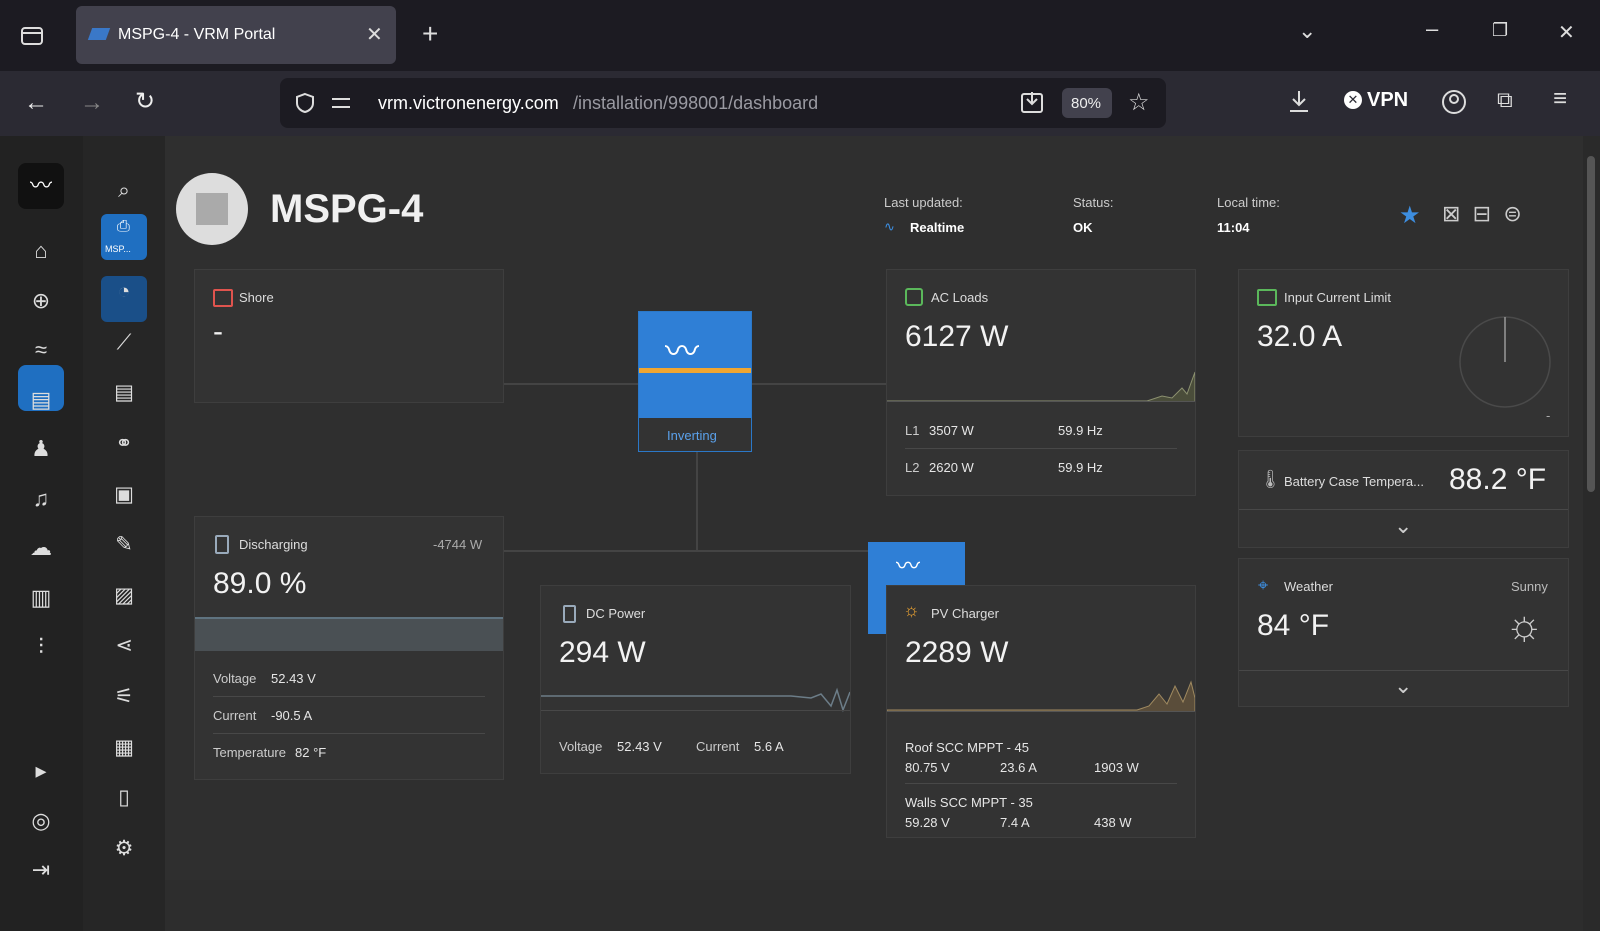  I want to click on vpn-label: VPN, so click(1388, 100).